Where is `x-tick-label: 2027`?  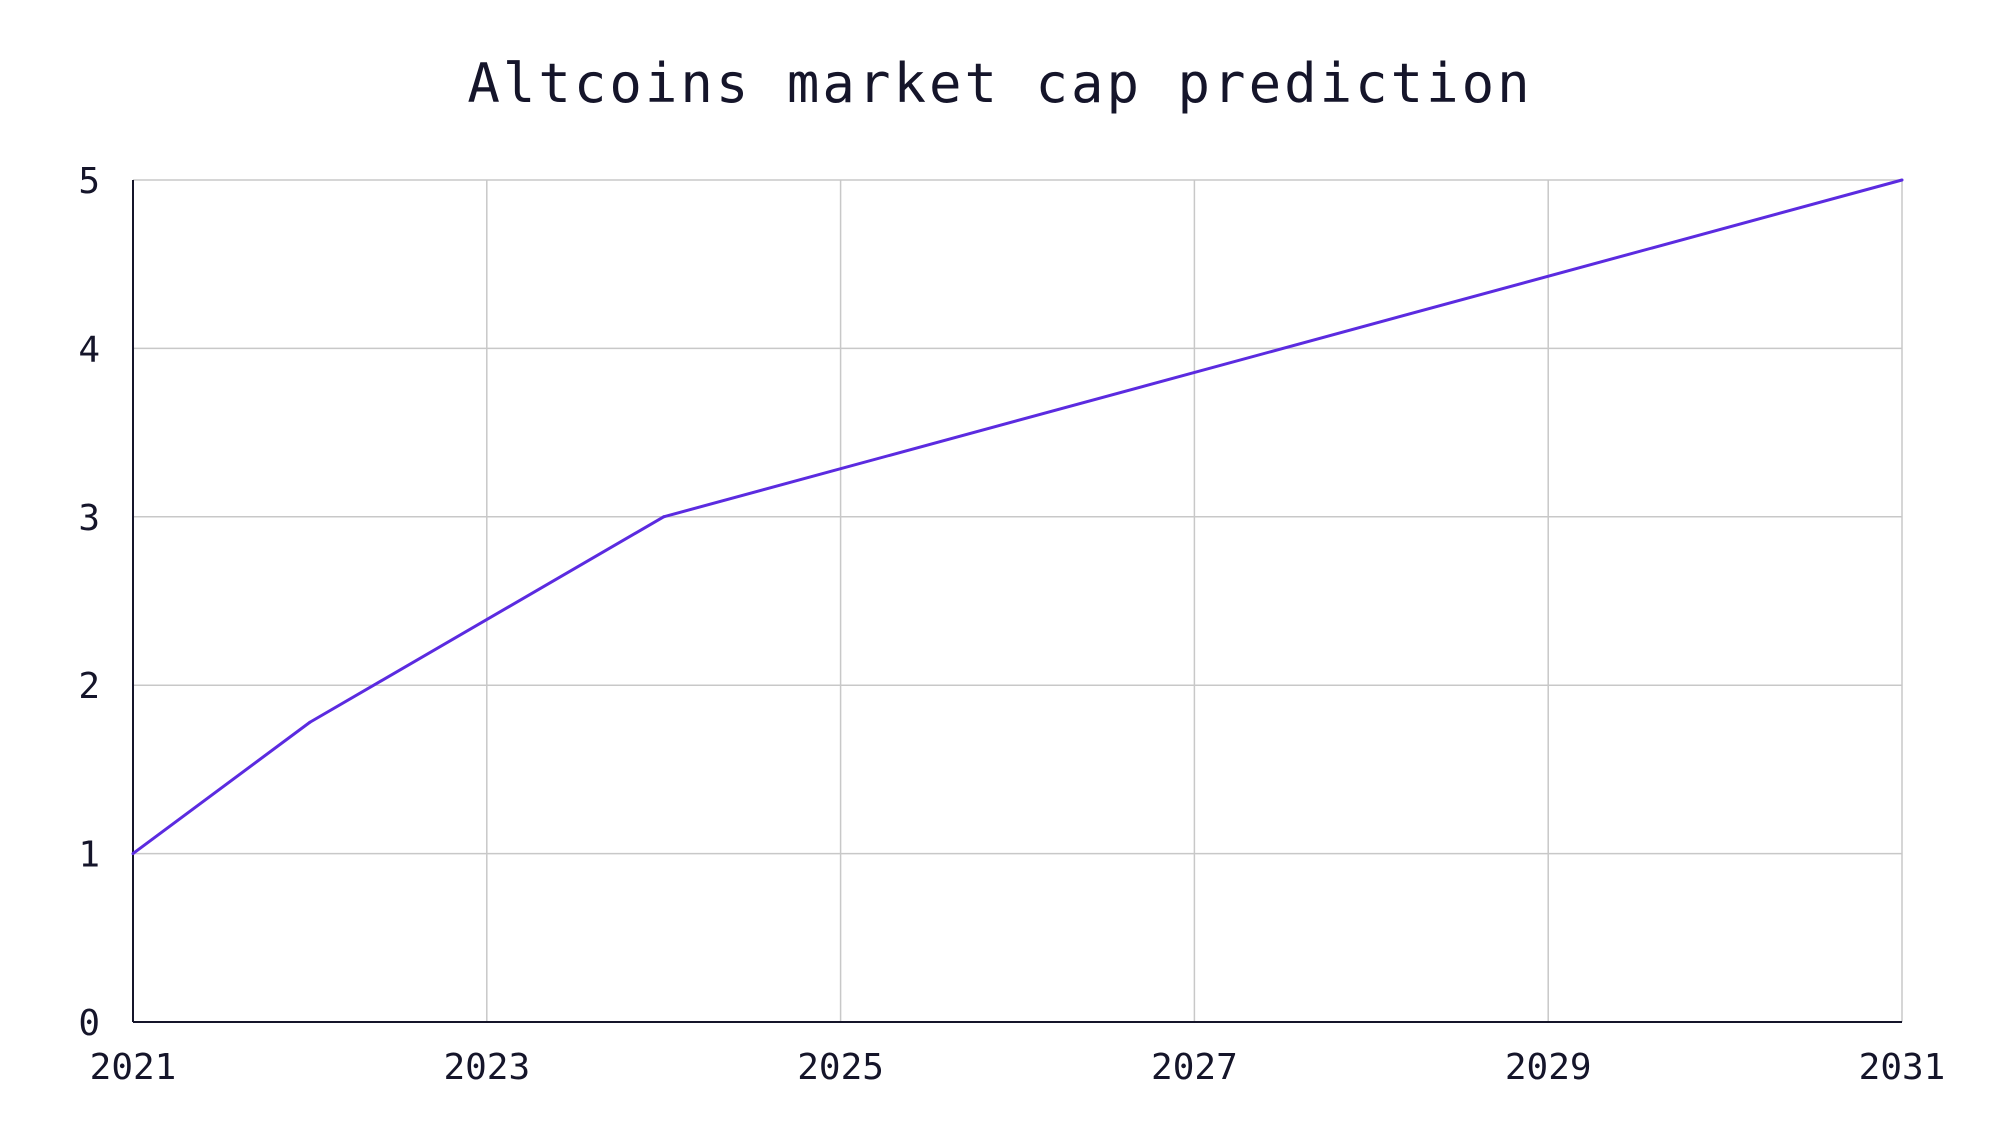 x-tick-label: 2027 is located at coordinates (1194, 1067).